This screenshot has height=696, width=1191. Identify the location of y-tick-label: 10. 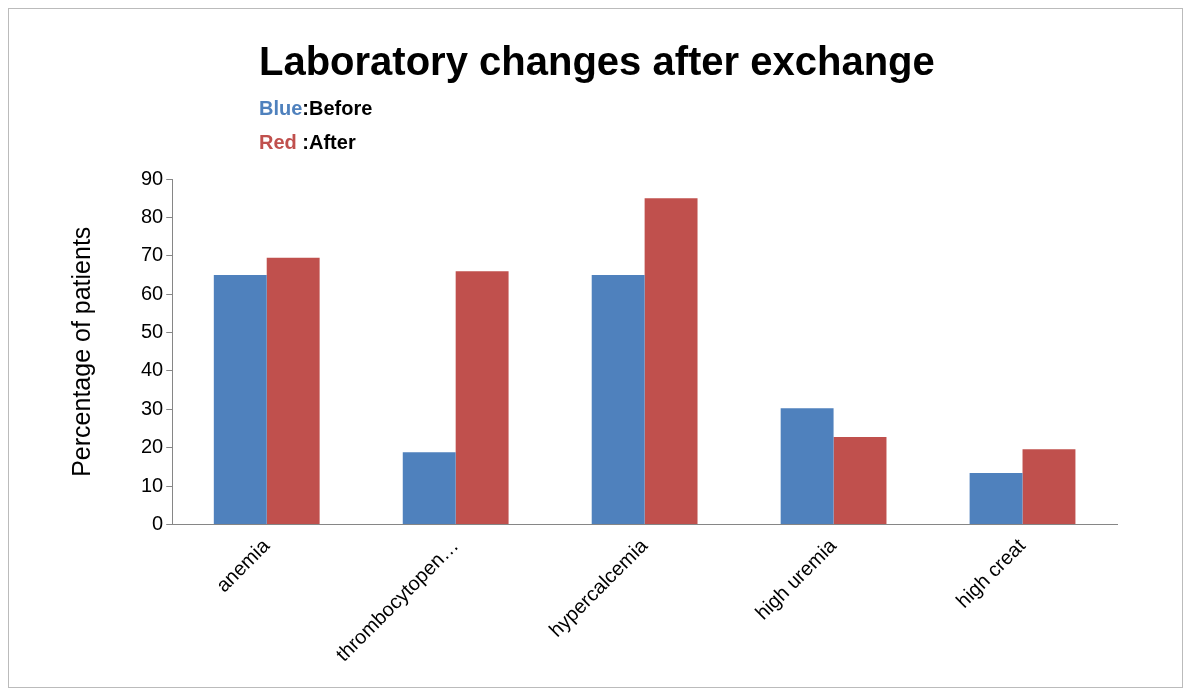
(152, 484).